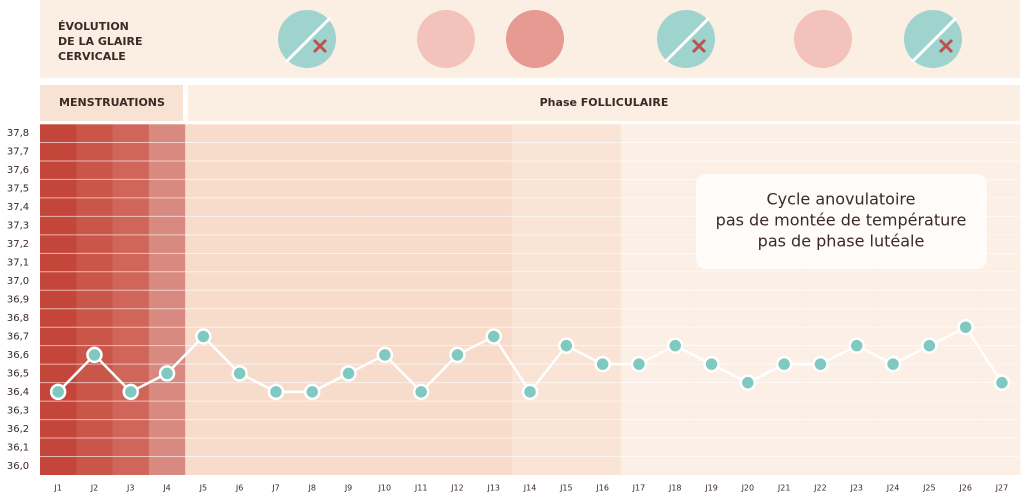 The height and width of the screenshot is (498, 1024). What do you see at coordinates (675, 488) in the screenshot?
I see `x-tick-label: J18` at bounding box center [675, 488].